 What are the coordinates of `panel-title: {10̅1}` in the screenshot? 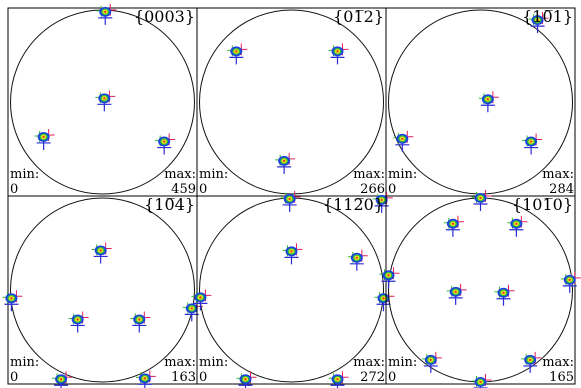 It's located at (547, 16).